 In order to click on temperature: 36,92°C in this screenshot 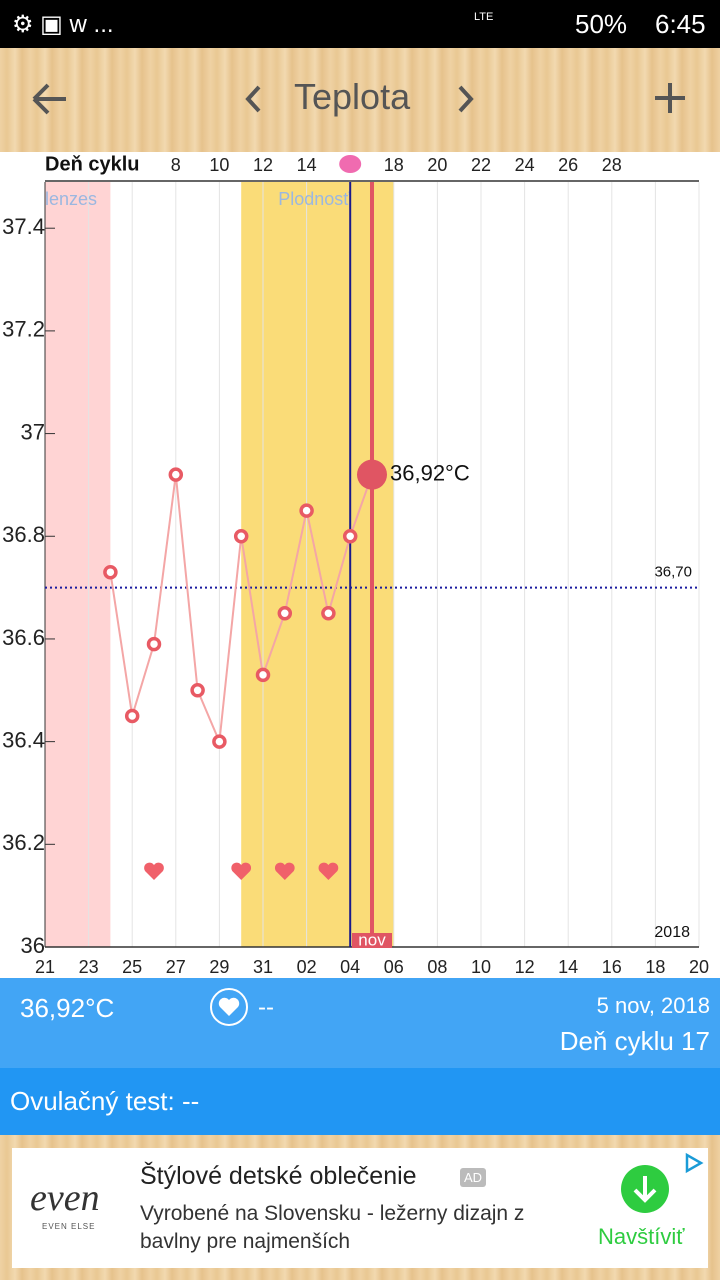, I will do `click(67, 1008)`.